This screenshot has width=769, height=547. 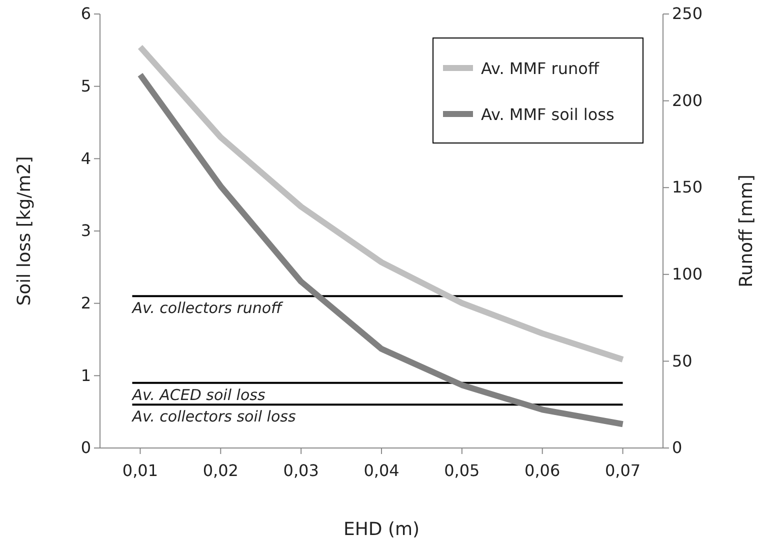 I want to click on y-axis-title: Soil loss [kg/m2], so click(x=24, y=231).